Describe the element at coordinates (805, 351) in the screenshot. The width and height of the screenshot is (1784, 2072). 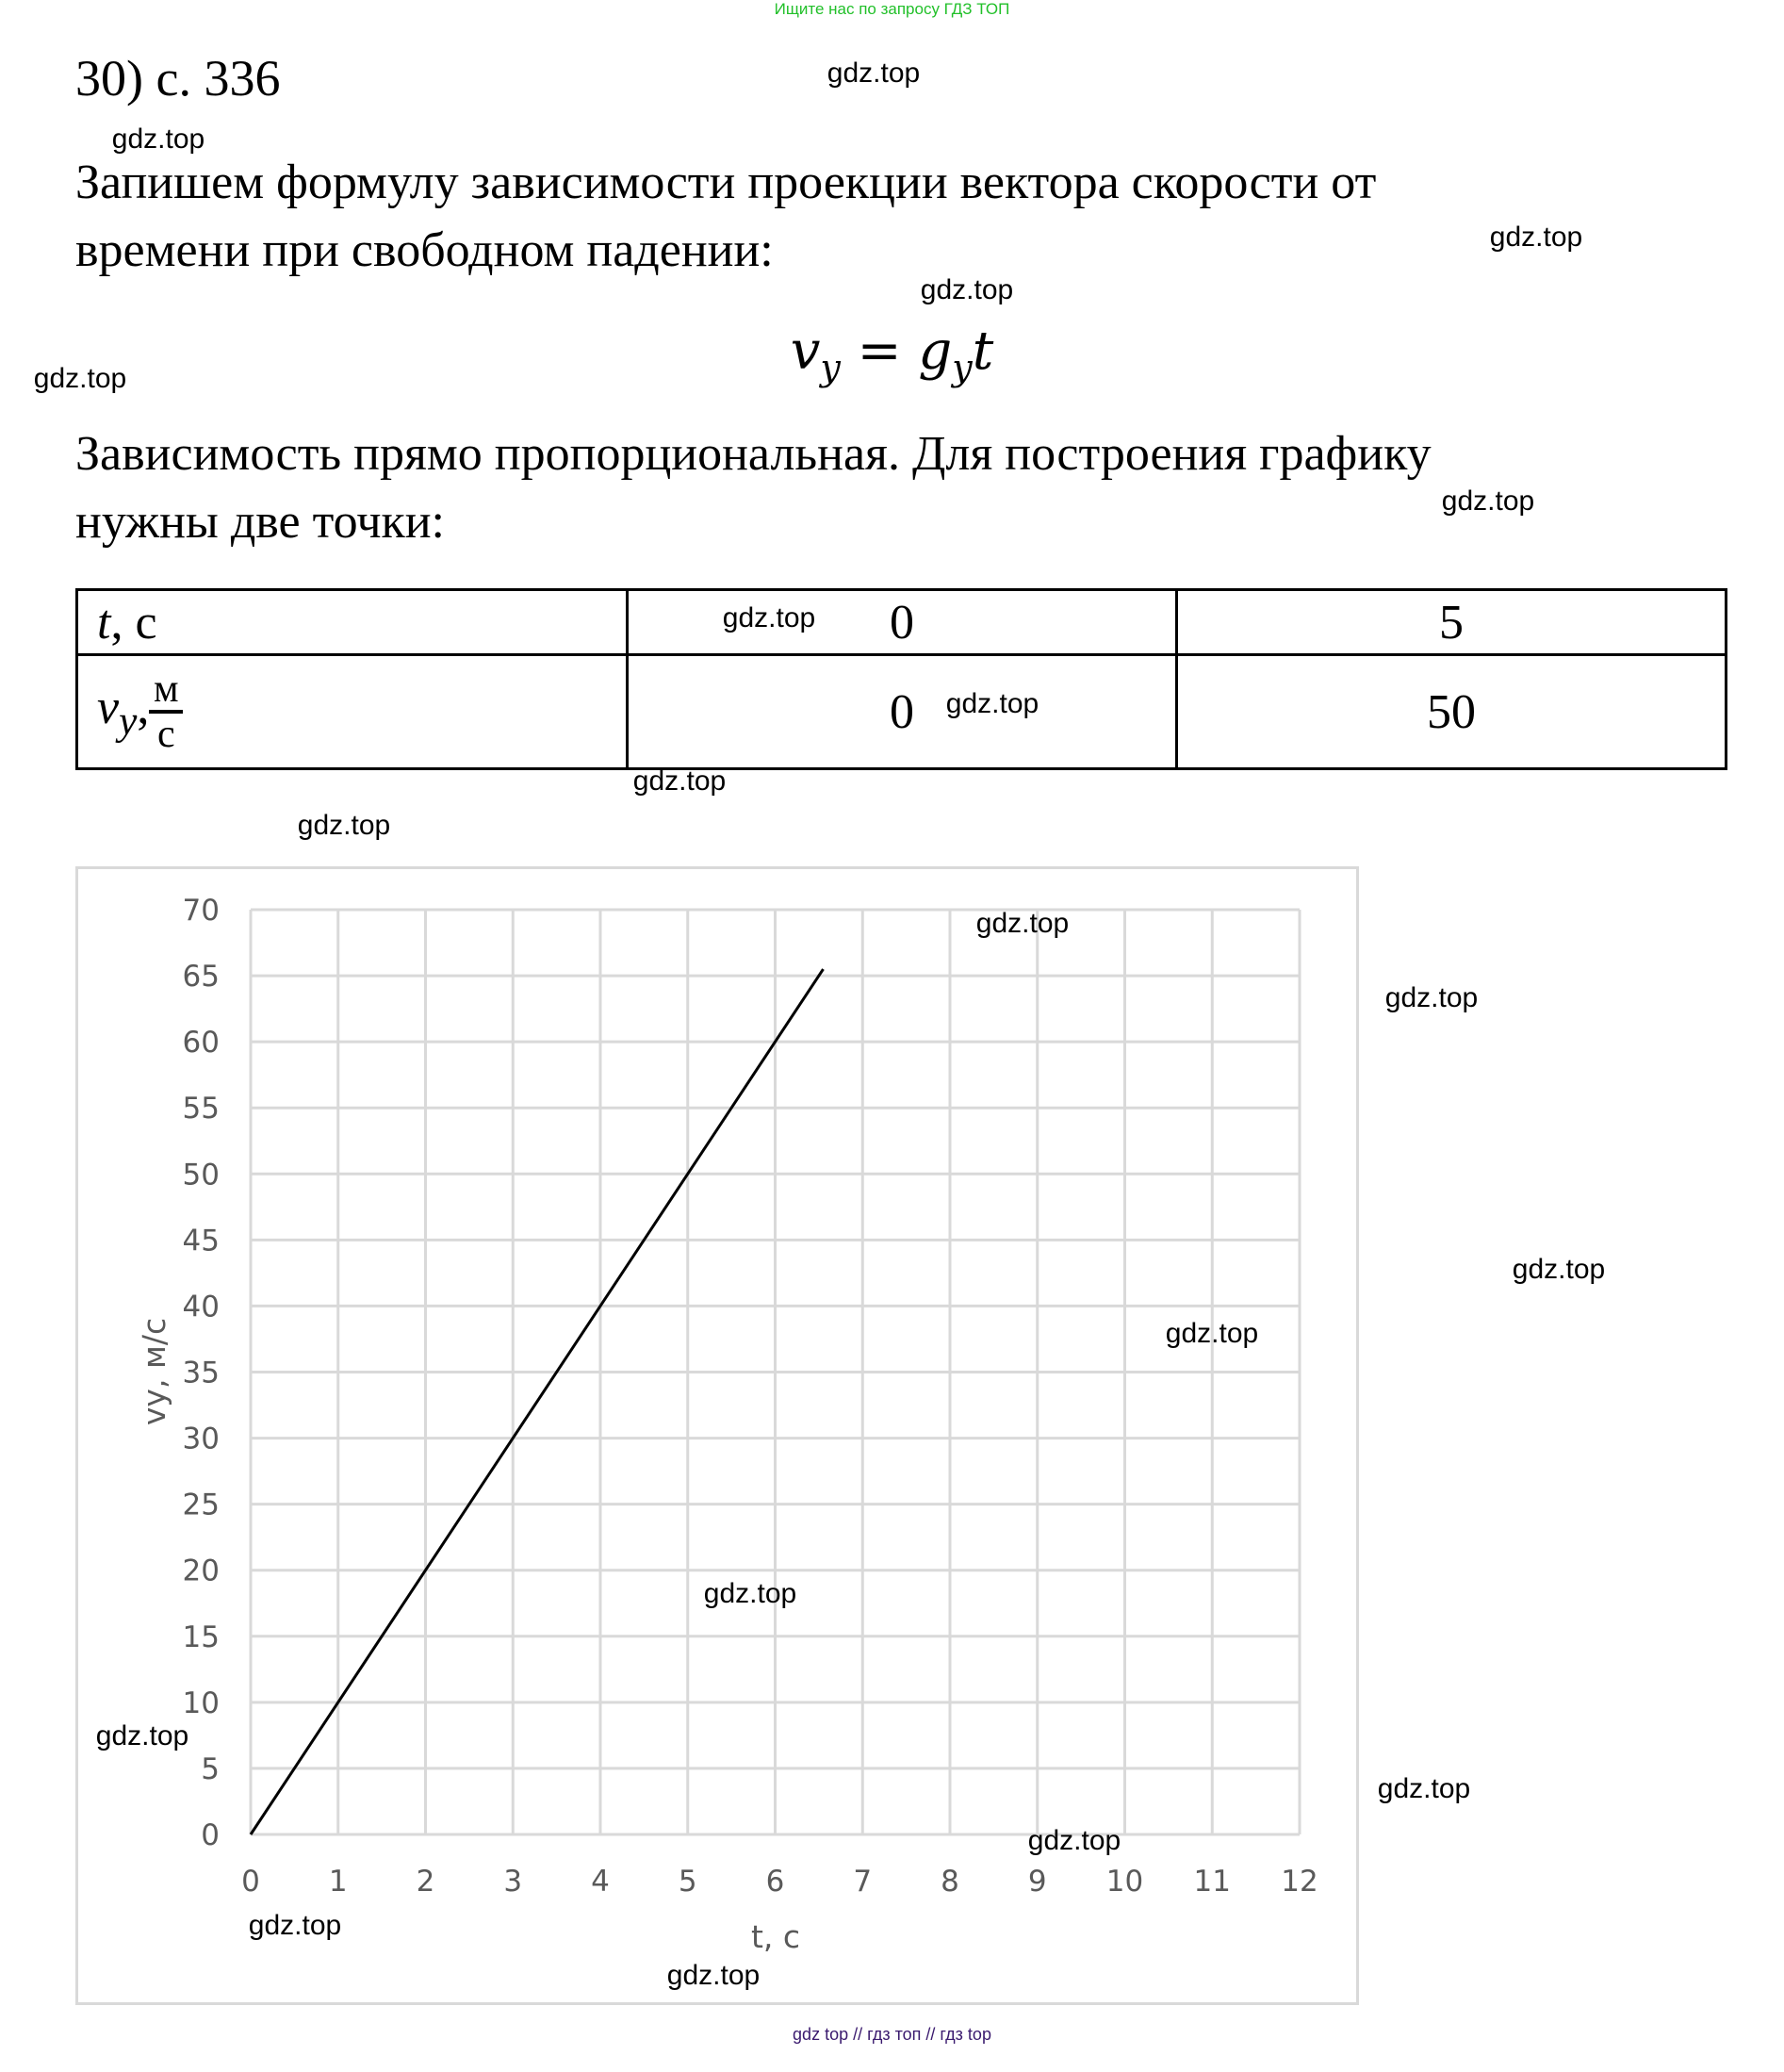
I see `formula-lhs: v` at that location.